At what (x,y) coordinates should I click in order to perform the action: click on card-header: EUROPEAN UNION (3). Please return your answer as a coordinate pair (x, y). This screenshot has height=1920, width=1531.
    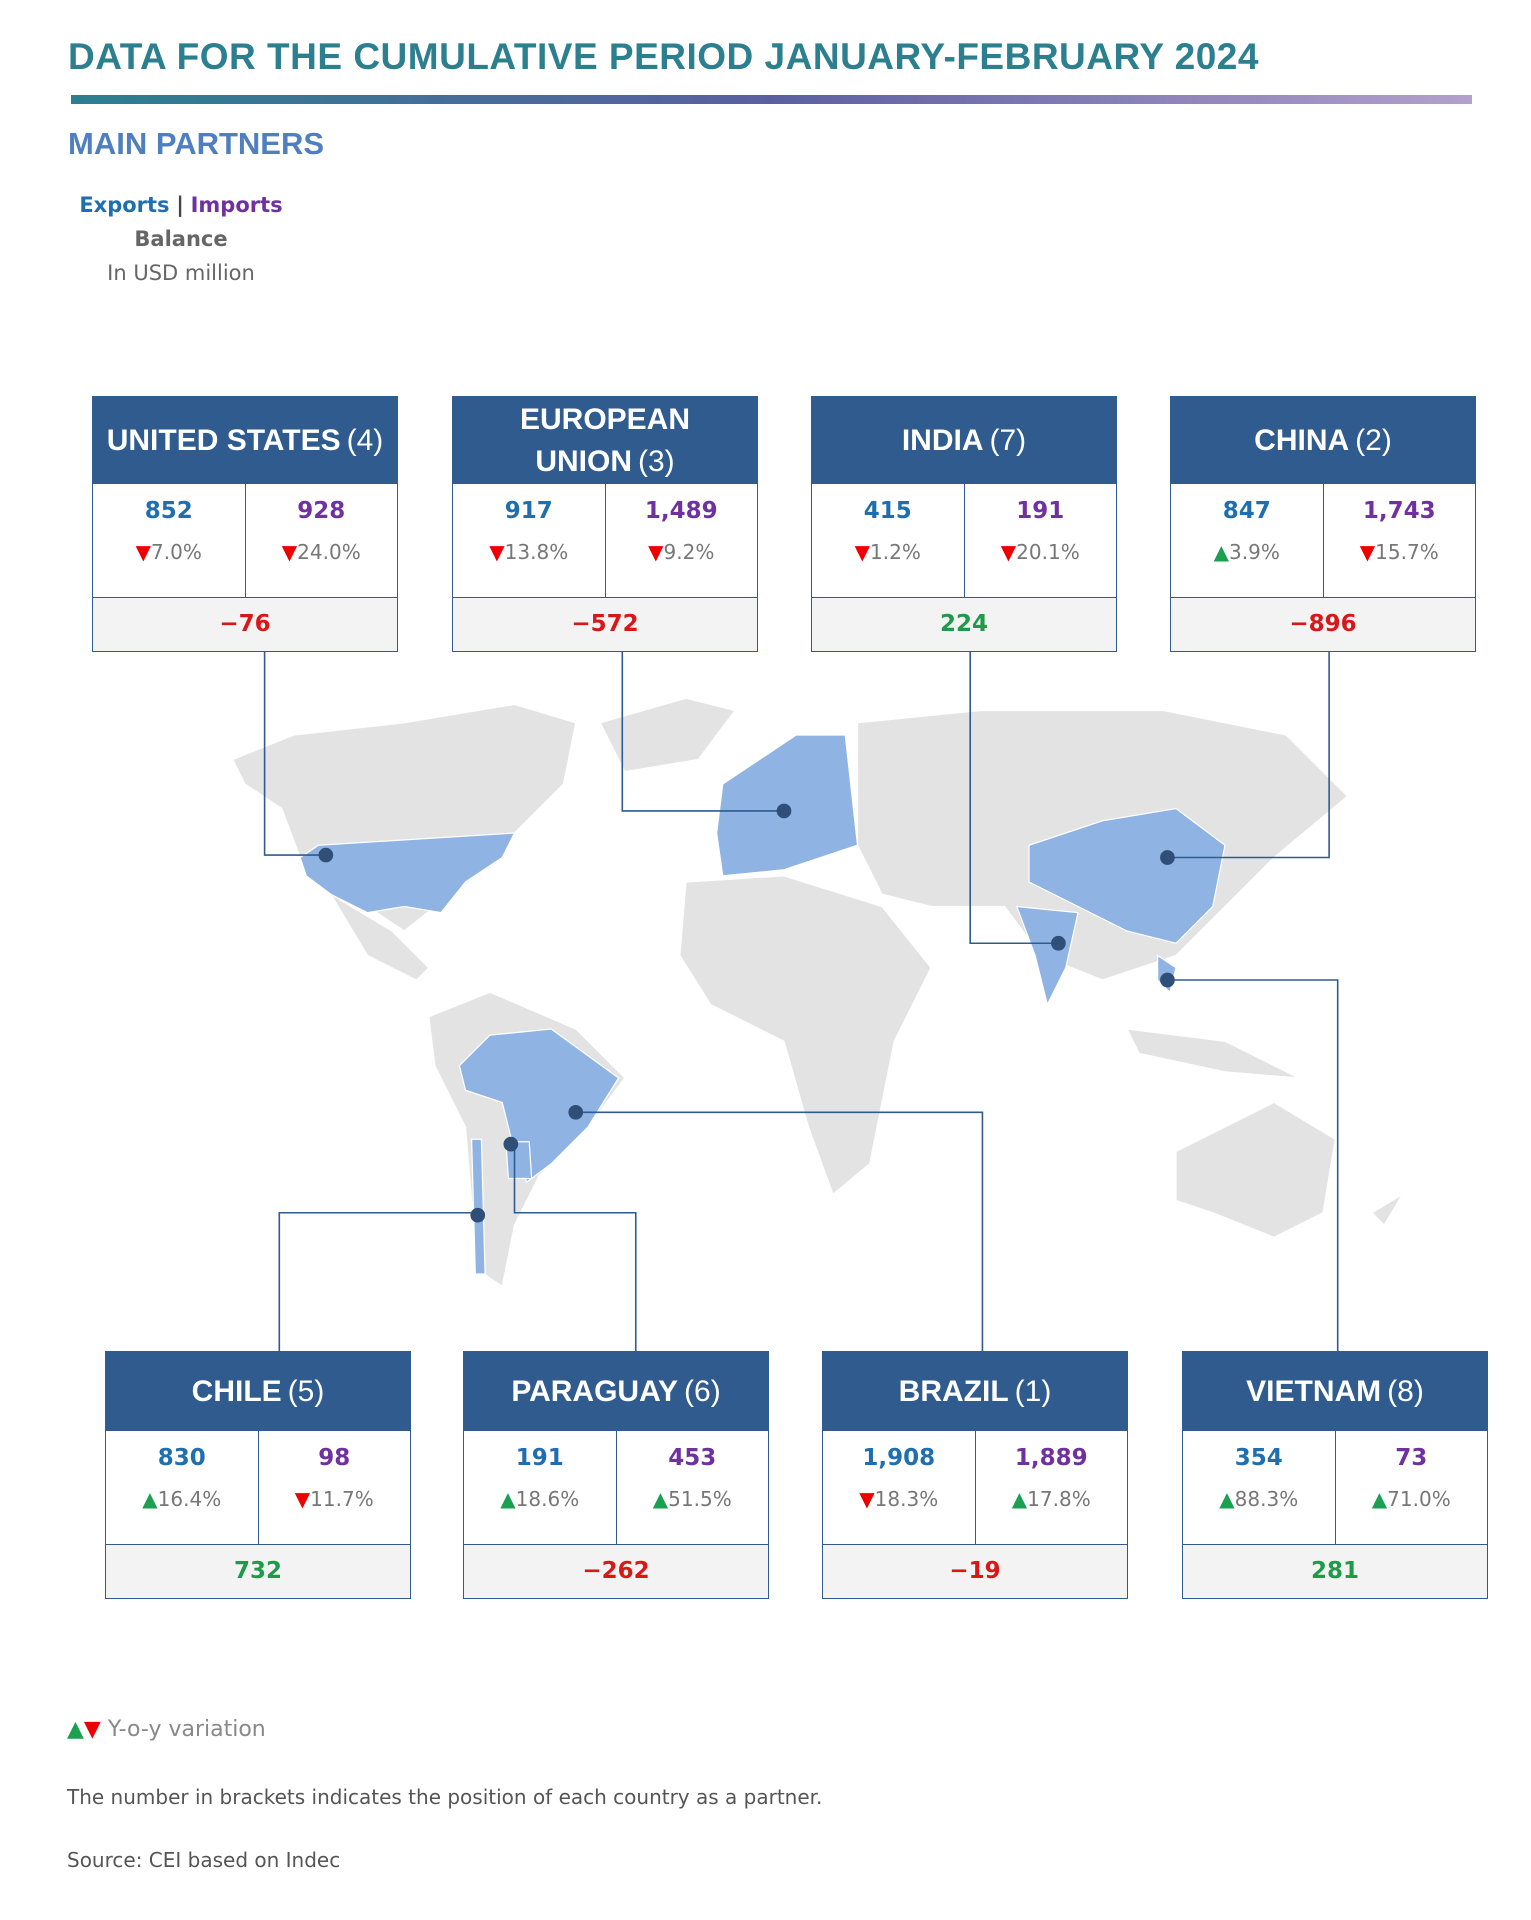
    Looking at the image, I should click on (605, 440).